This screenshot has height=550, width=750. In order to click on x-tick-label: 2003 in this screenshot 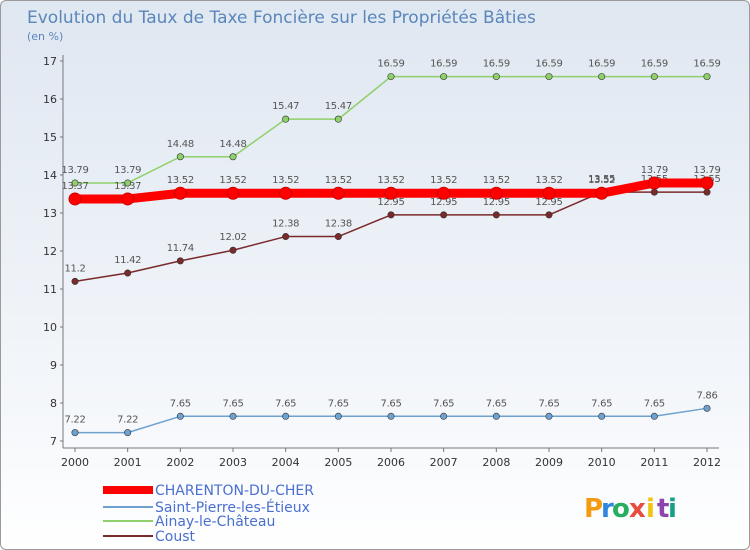, I will do `click(233, 462)`.